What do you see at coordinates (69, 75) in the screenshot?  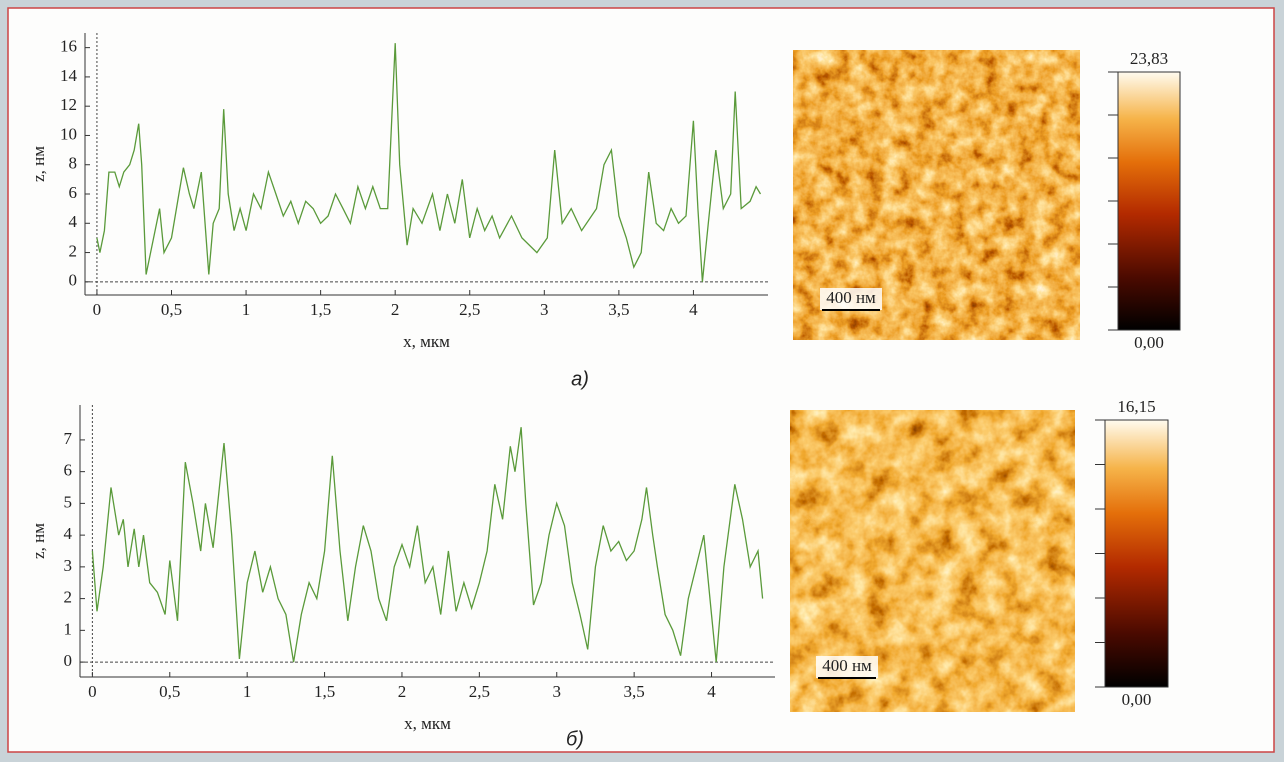 I see `y-tick-label: 14` at bounding box center [69, 75].